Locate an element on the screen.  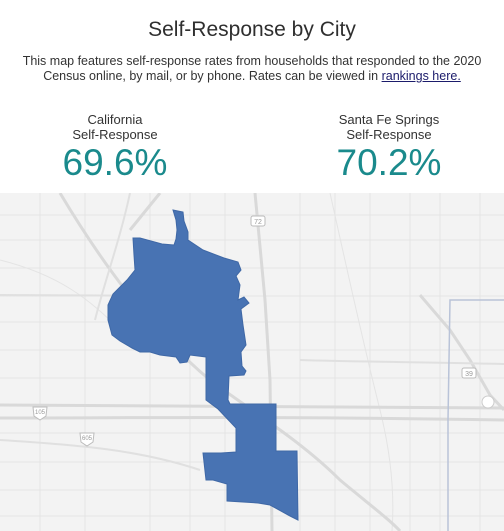
shield-105: 105 is located at coordinates (40, 413).